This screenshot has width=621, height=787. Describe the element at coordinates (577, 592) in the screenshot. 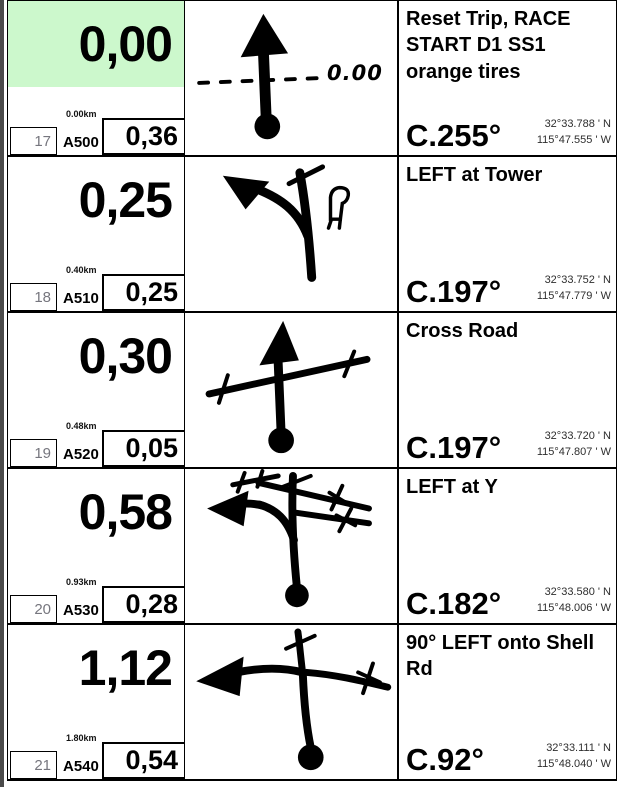

I see `gps-latitude: 32°33.580 ' N` at that location.